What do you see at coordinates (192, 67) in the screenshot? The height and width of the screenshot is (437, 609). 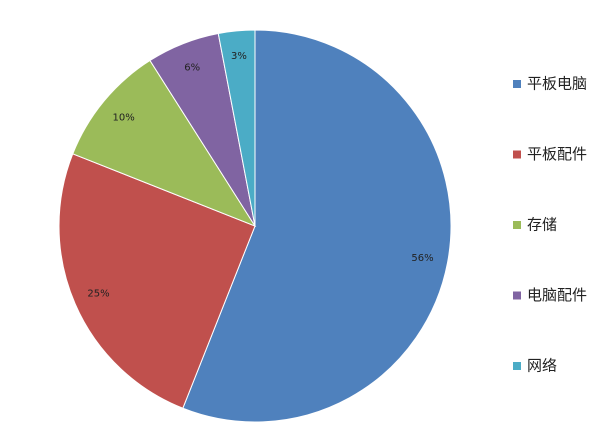 I see `value-label: 6%` at bounding box center [192, 67].